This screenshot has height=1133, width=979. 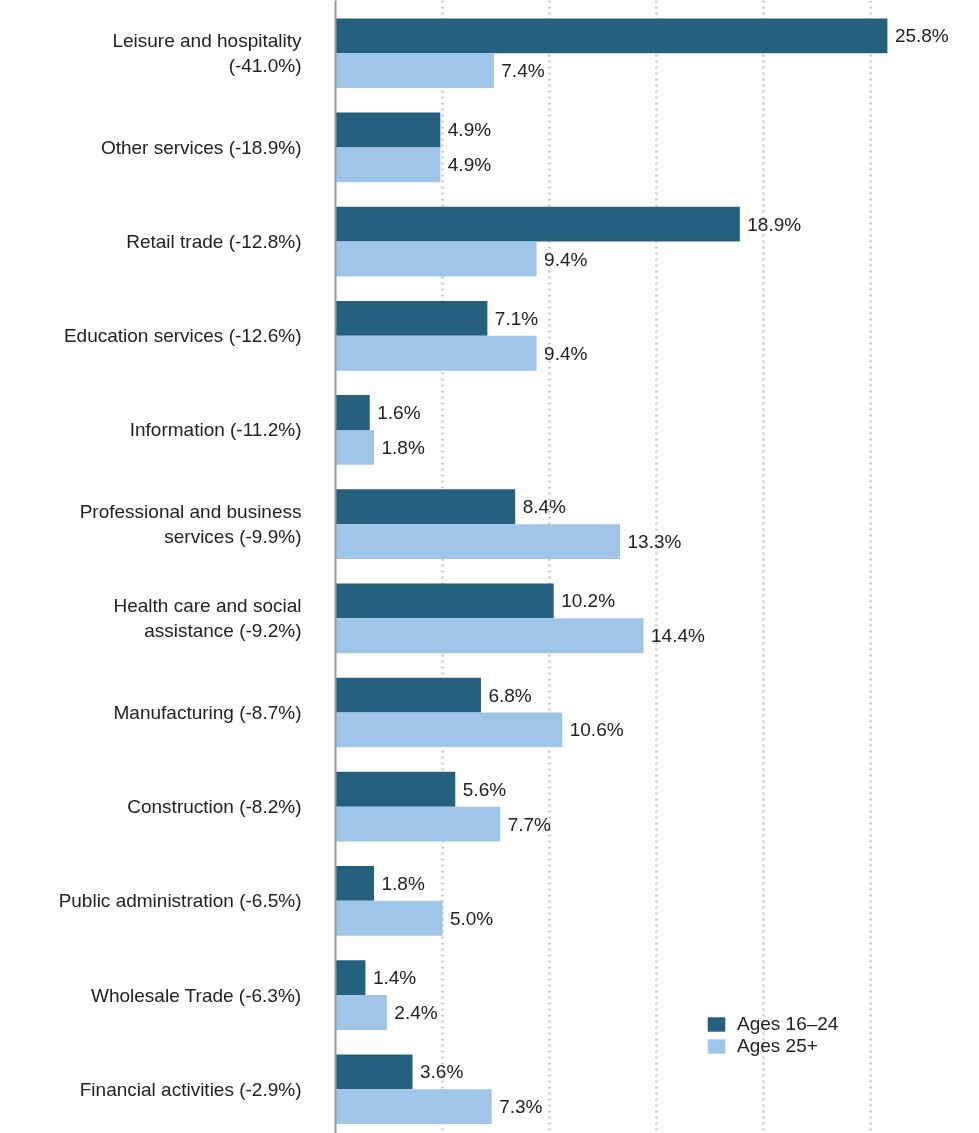 What do you see at coordinates (777, 1046) in the screenshot?
I see `legend-label: Ages 25+` at bounding box center [777, 1046].